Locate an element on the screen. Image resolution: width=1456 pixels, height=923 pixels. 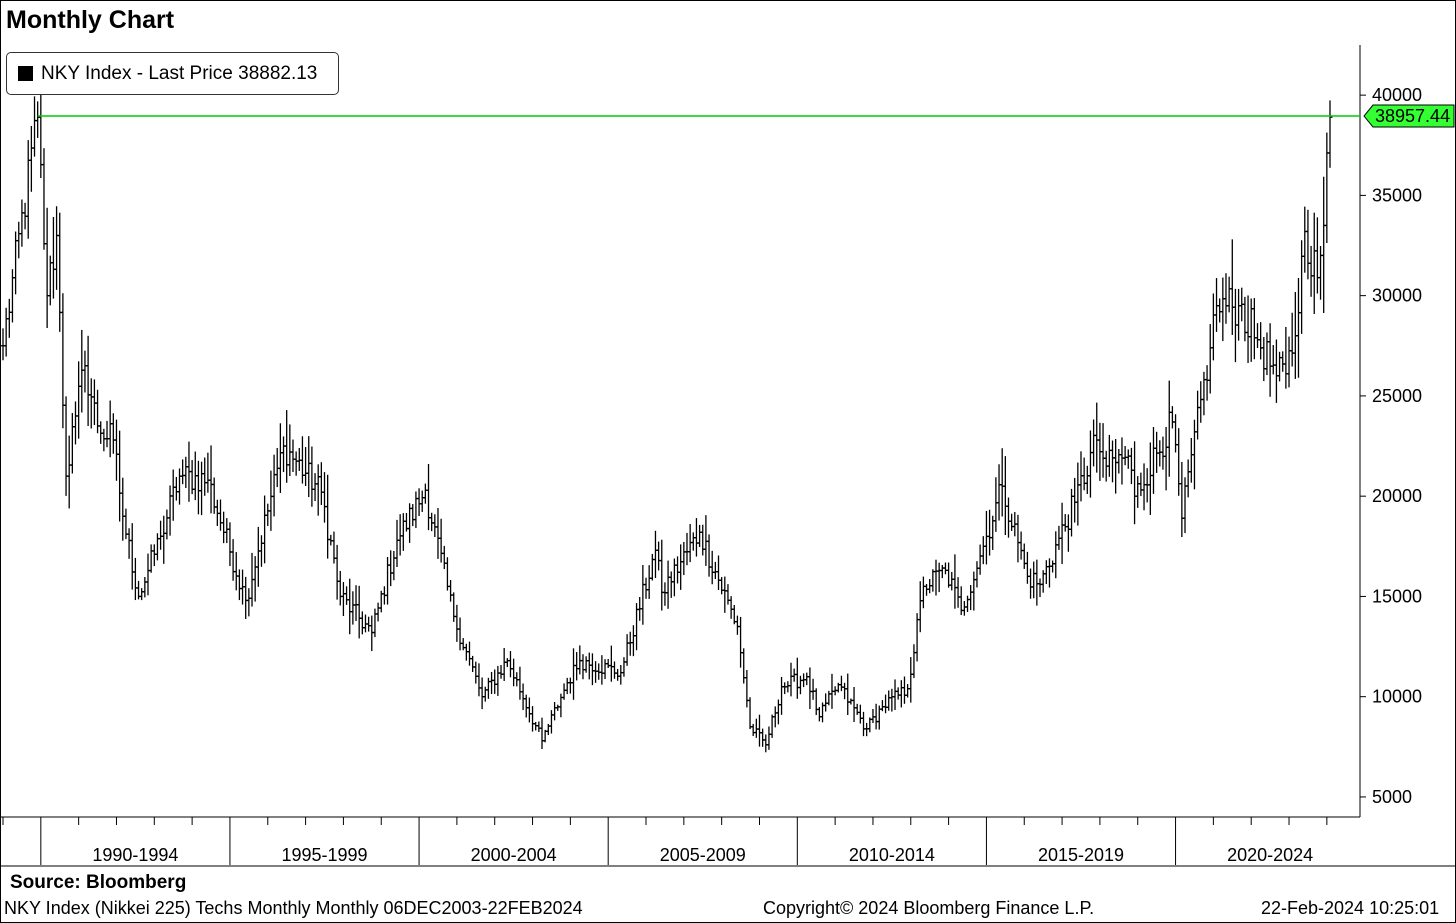
source-label: Source: Bloomberg is located at coordinates (98, 882).